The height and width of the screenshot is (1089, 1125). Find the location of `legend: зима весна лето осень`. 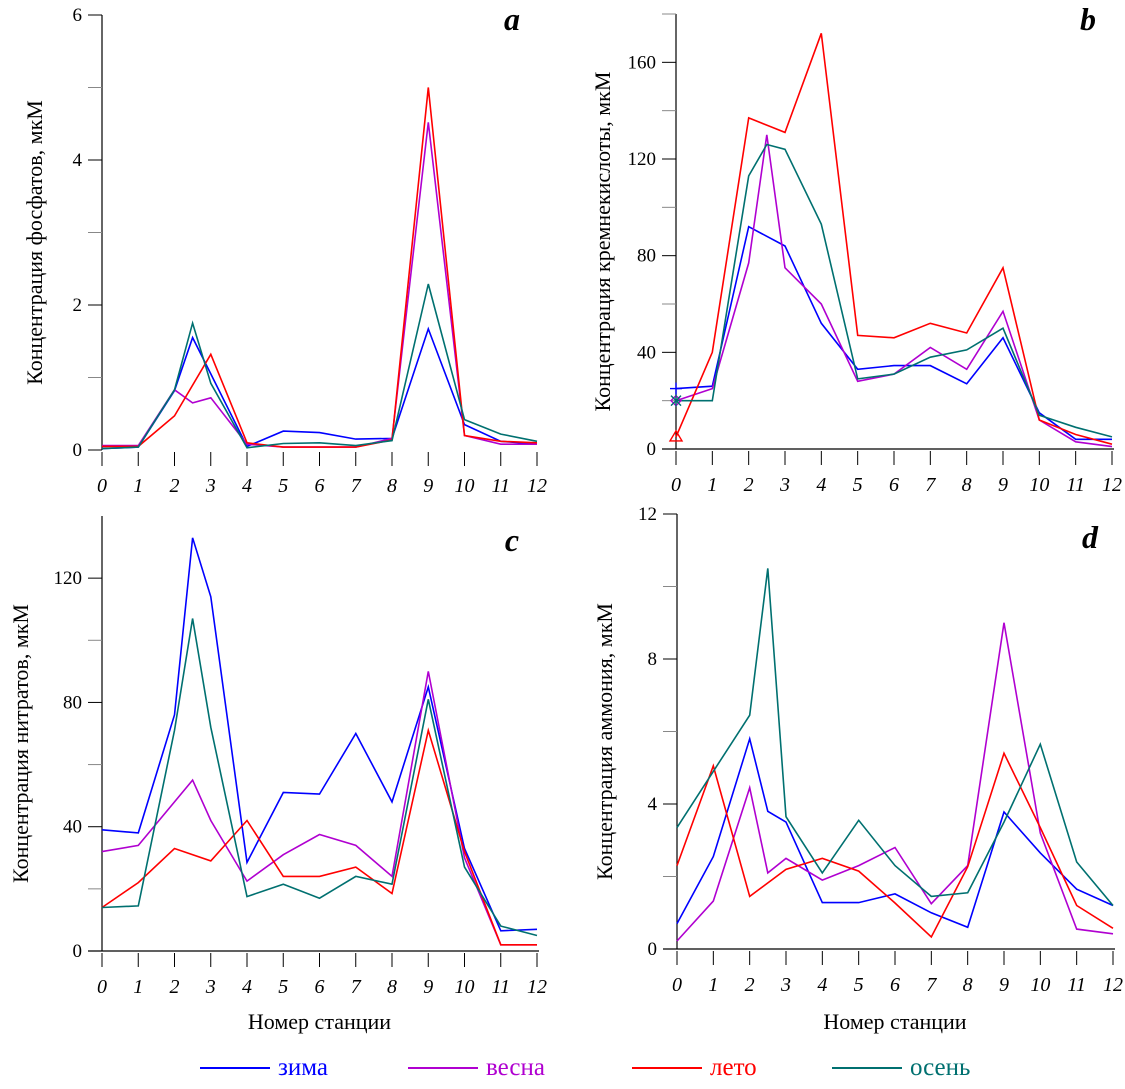

legend: зима весна лето осень is located at coordinates (562, 1068).